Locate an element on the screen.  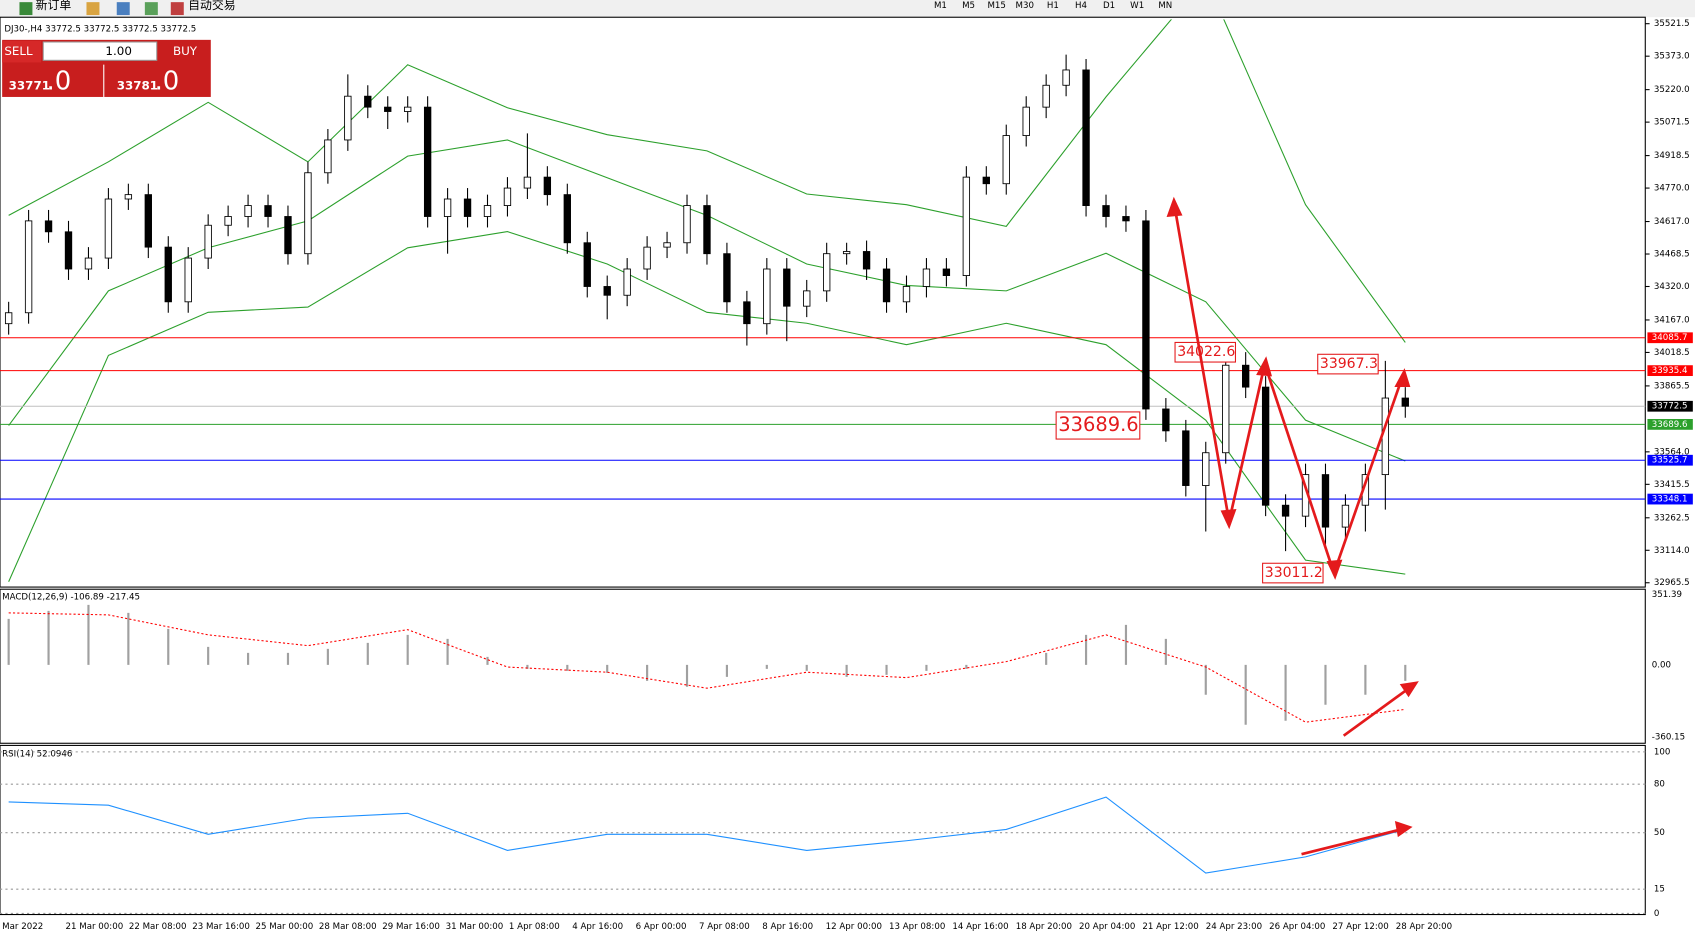
lots-input is located at coordinates (100, 51).